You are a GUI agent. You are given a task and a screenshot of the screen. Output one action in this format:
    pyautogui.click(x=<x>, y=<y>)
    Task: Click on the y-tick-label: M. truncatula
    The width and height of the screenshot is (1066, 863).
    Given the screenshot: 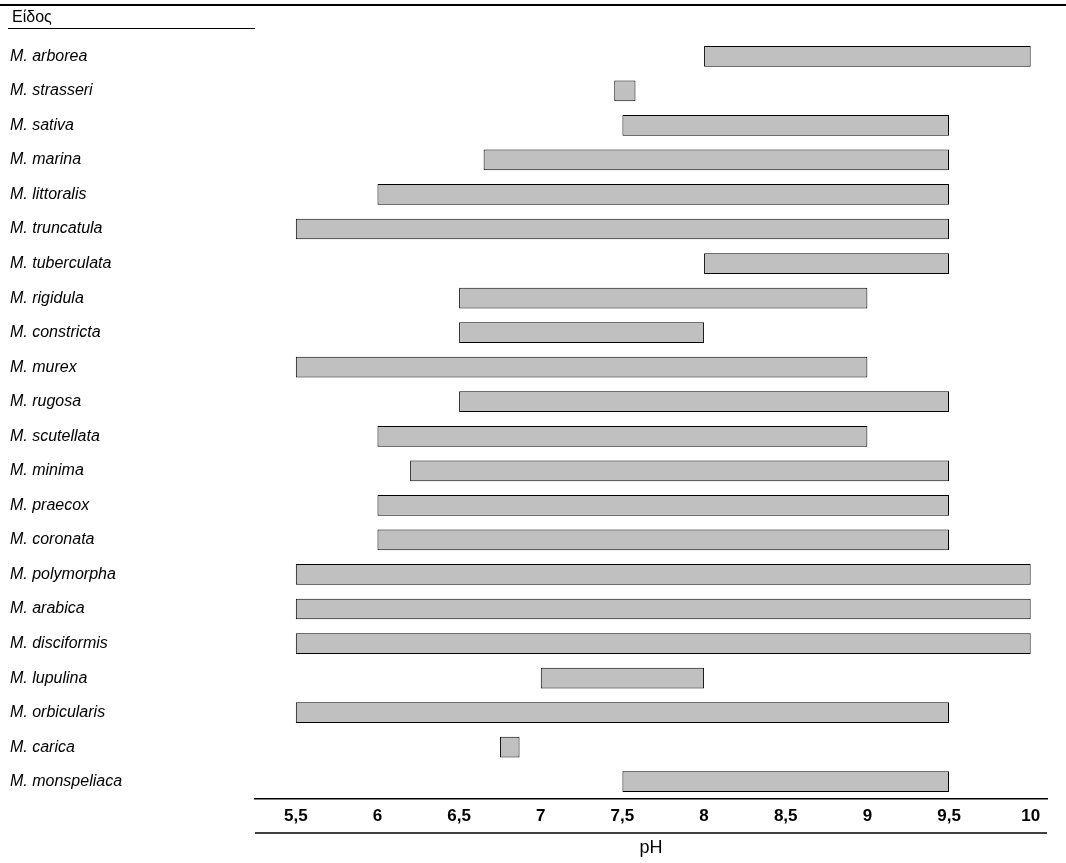 What is the action you would take?
    pyautogui.click(x=56, y=228)
    